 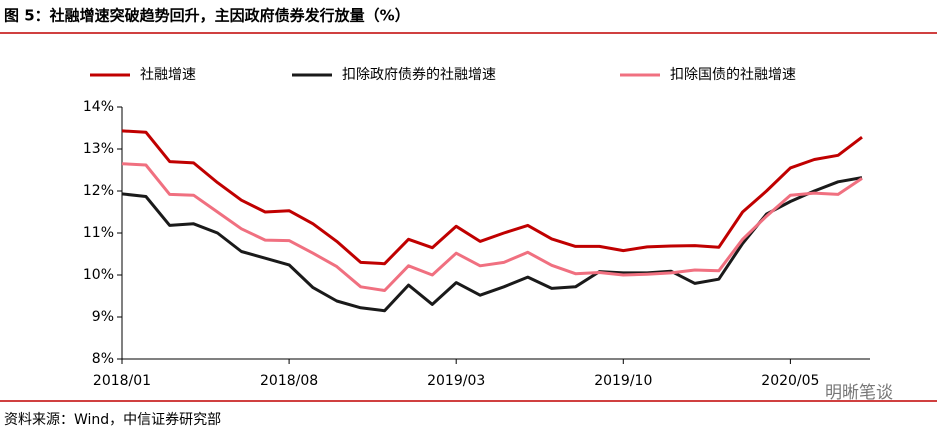 What do you see at coordinates (207, 16) in the screenshot?
I see `chart-title: 图 5：社融增速突破趋势回升，主因政府债券发行放量（%）` at bounding box center [207, 16].